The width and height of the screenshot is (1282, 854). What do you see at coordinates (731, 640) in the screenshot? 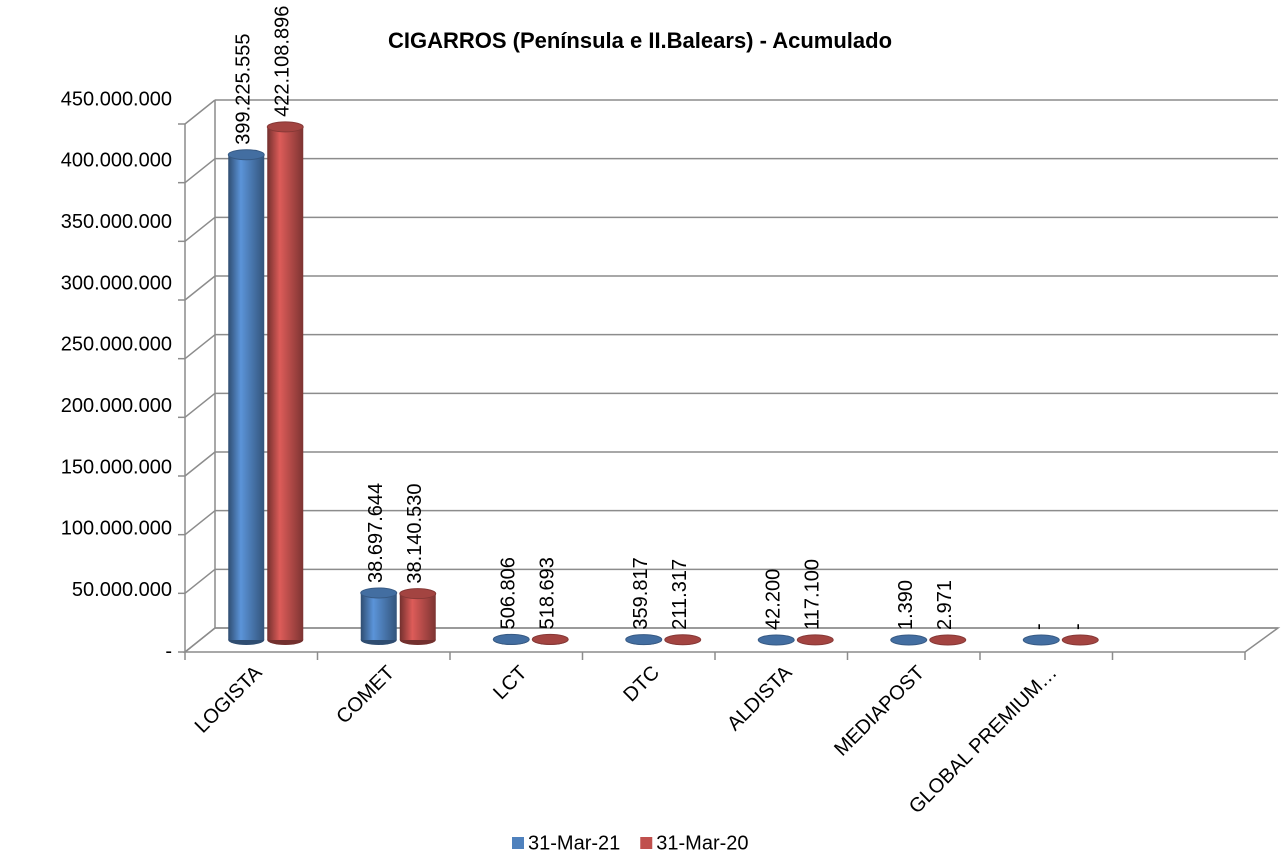
I see `floor` at bounding box center [731, 640].